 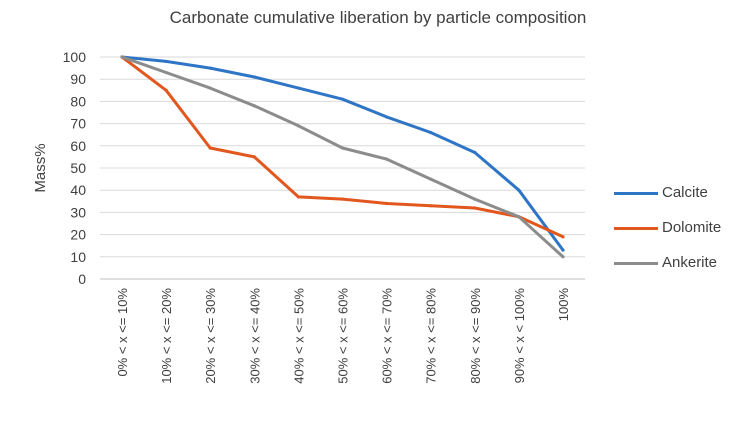 I want to click on y-tick-label: 30, so click(x=78, y=212).